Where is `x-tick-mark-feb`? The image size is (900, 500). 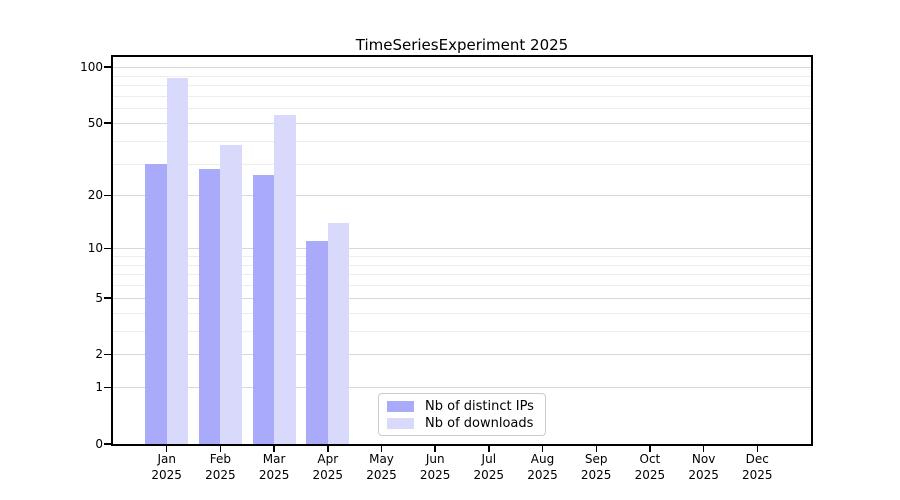
x-tick-mark-feb is located at coordinates (220, 449).